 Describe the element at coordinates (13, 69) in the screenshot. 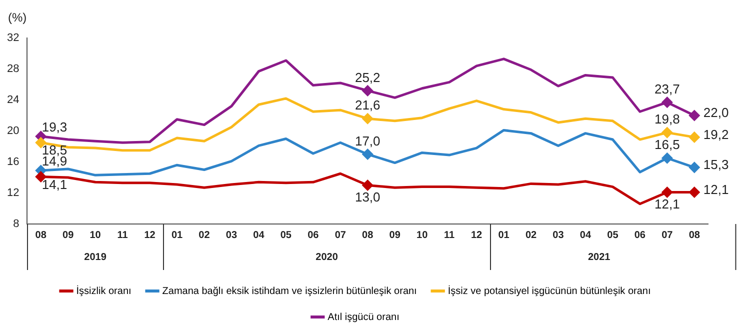

I see `y-tick-label: 28` at that location.